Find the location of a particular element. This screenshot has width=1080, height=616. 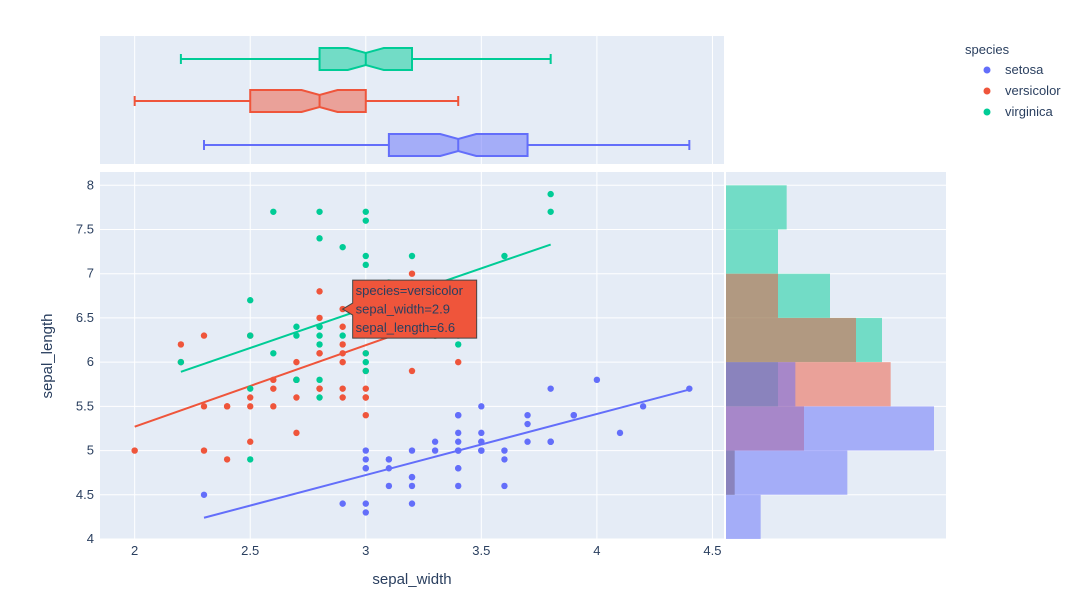

x-tick-labels: 2 2.5 3 3.5 4 4.5 is located at coordinates (426, 550).